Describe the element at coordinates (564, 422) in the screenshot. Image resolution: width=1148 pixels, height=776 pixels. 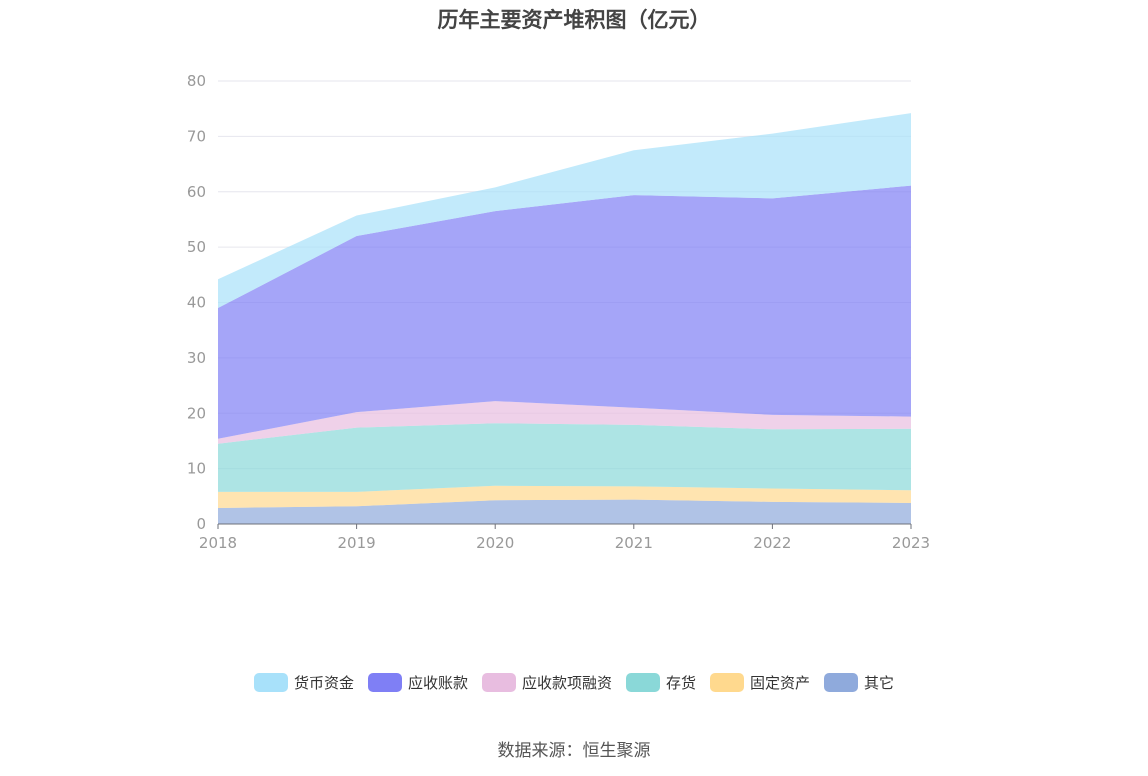
I see `area-应收款项融资` at that location.